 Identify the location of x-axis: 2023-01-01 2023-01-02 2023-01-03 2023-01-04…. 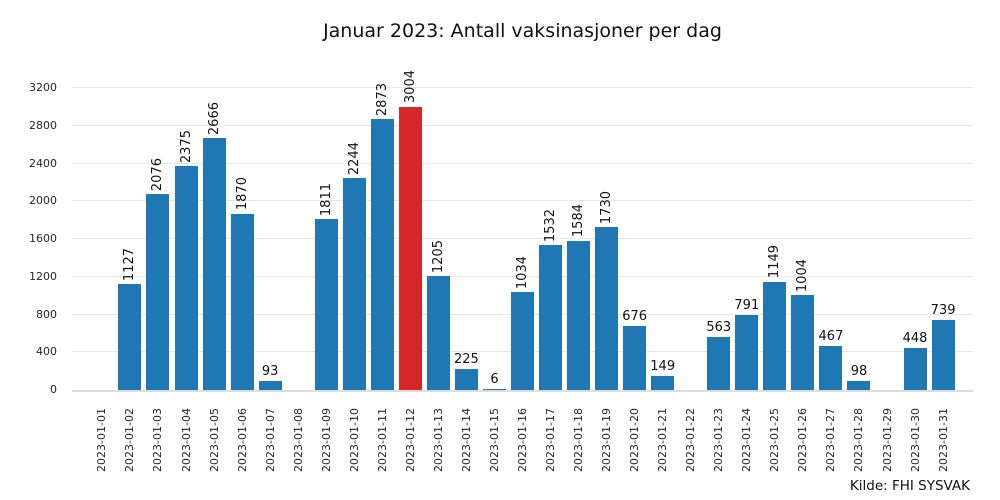
(522, 445).